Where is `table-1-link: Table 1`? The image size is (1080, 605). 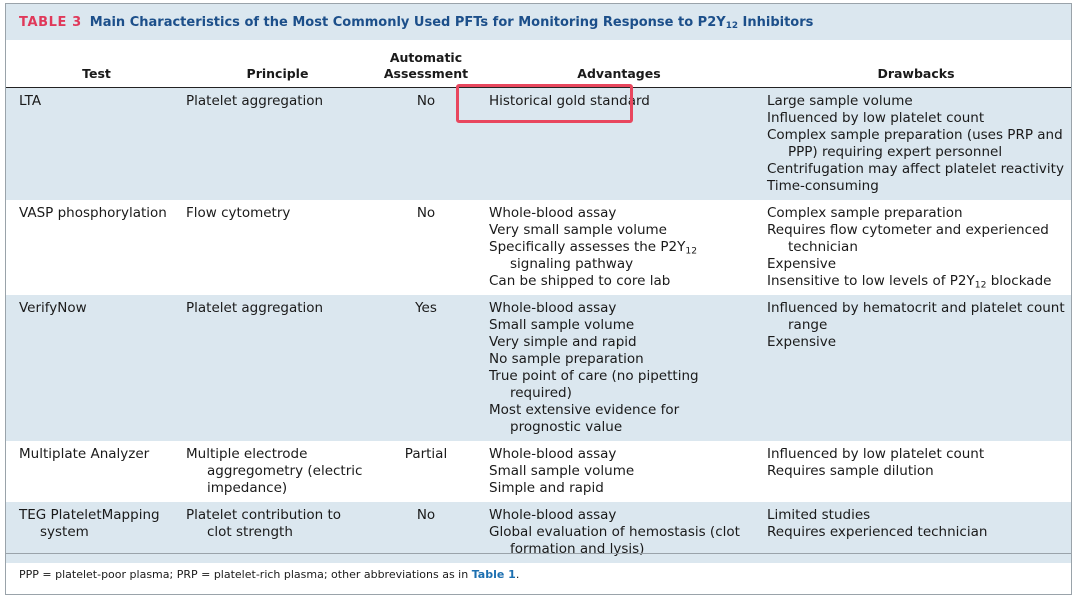
table-1-link: Table 1 is located at coordinates (493, 574).